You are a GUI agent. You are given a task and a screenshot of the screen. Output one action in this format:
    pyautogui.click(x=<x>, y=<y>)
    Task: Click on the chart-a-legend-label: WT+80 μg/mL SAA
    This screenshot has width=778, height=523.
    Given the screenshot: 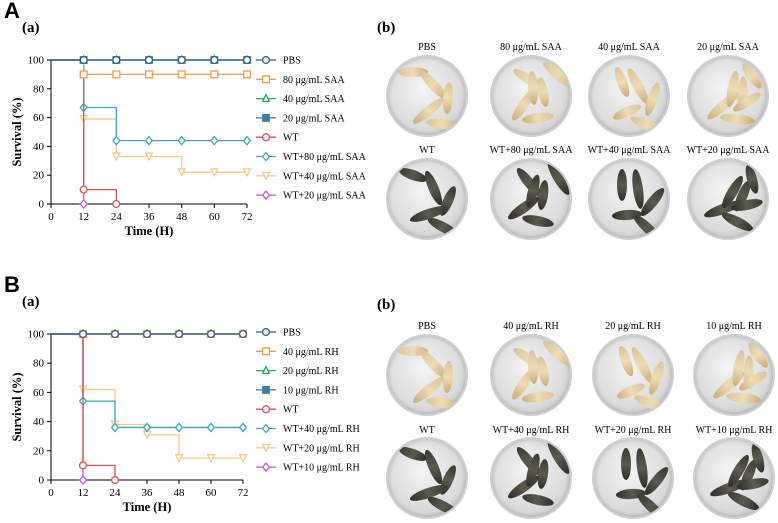 What is the action you would take?
    pyautogui.click(x=325, y=157)
    